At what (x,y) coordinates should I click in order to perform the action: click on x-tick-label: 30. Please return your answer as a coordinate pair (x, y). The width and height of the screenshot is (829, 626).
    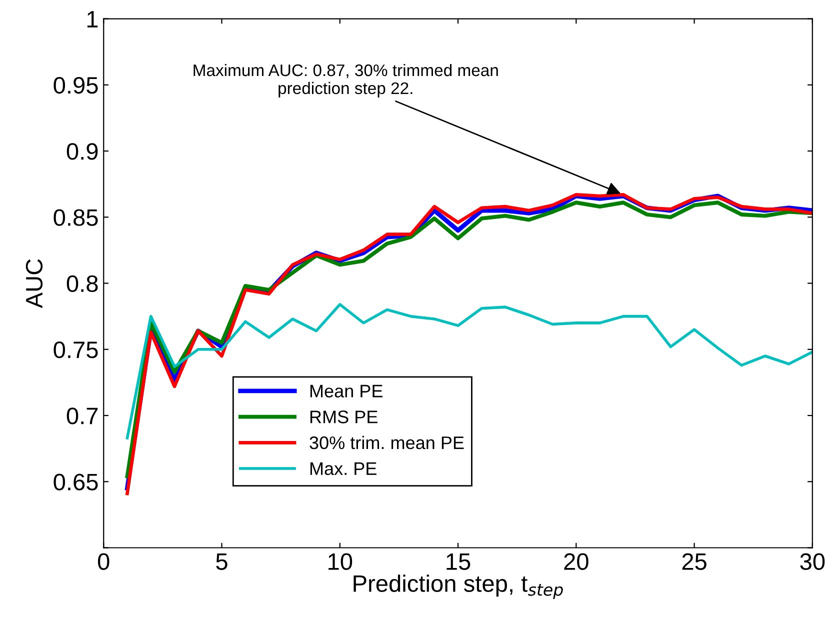
    Looking at the image, I should click on (812, 561).